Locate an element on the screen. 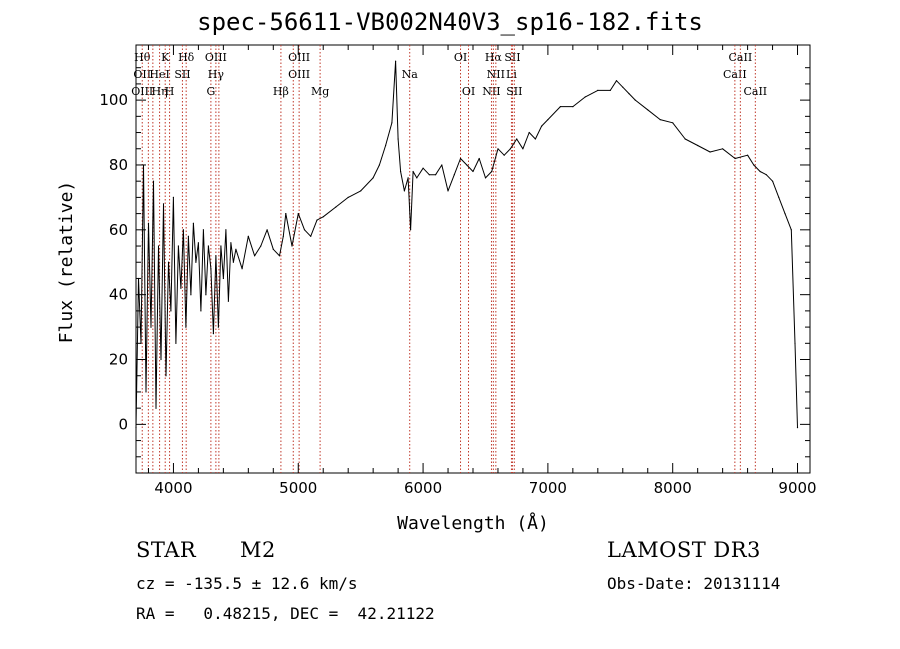 This screenshot has height=649, width=900. line-marker-label-0-1: OII is located at coordinates (142, 74).